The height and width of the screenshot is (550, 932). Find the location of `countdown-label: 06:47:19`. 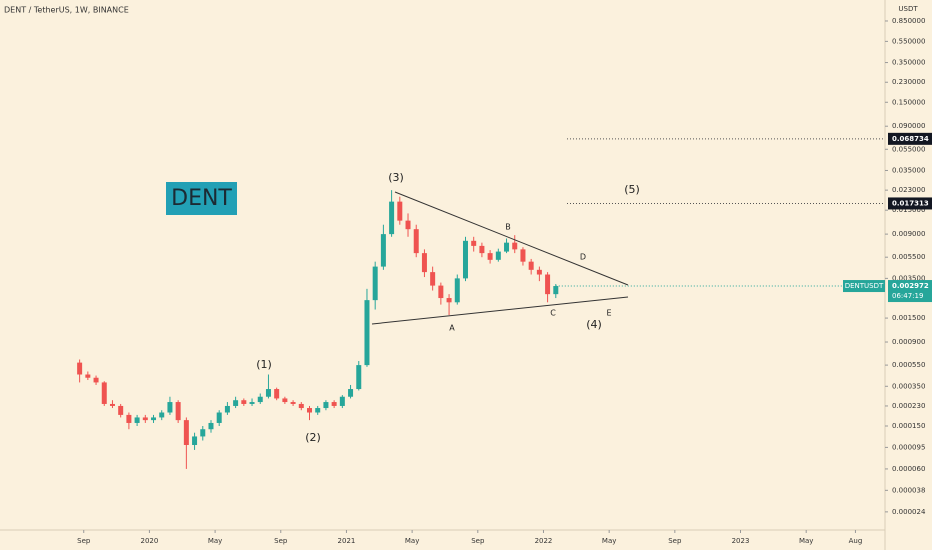

countdown-label: 06:47:19 is located at coordinates (907, 296).